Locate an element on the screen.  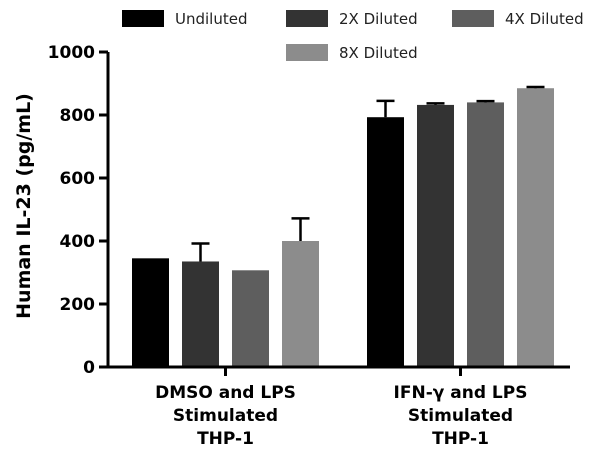
y-tick-label: 1000 is located at coordinates (71, 53).